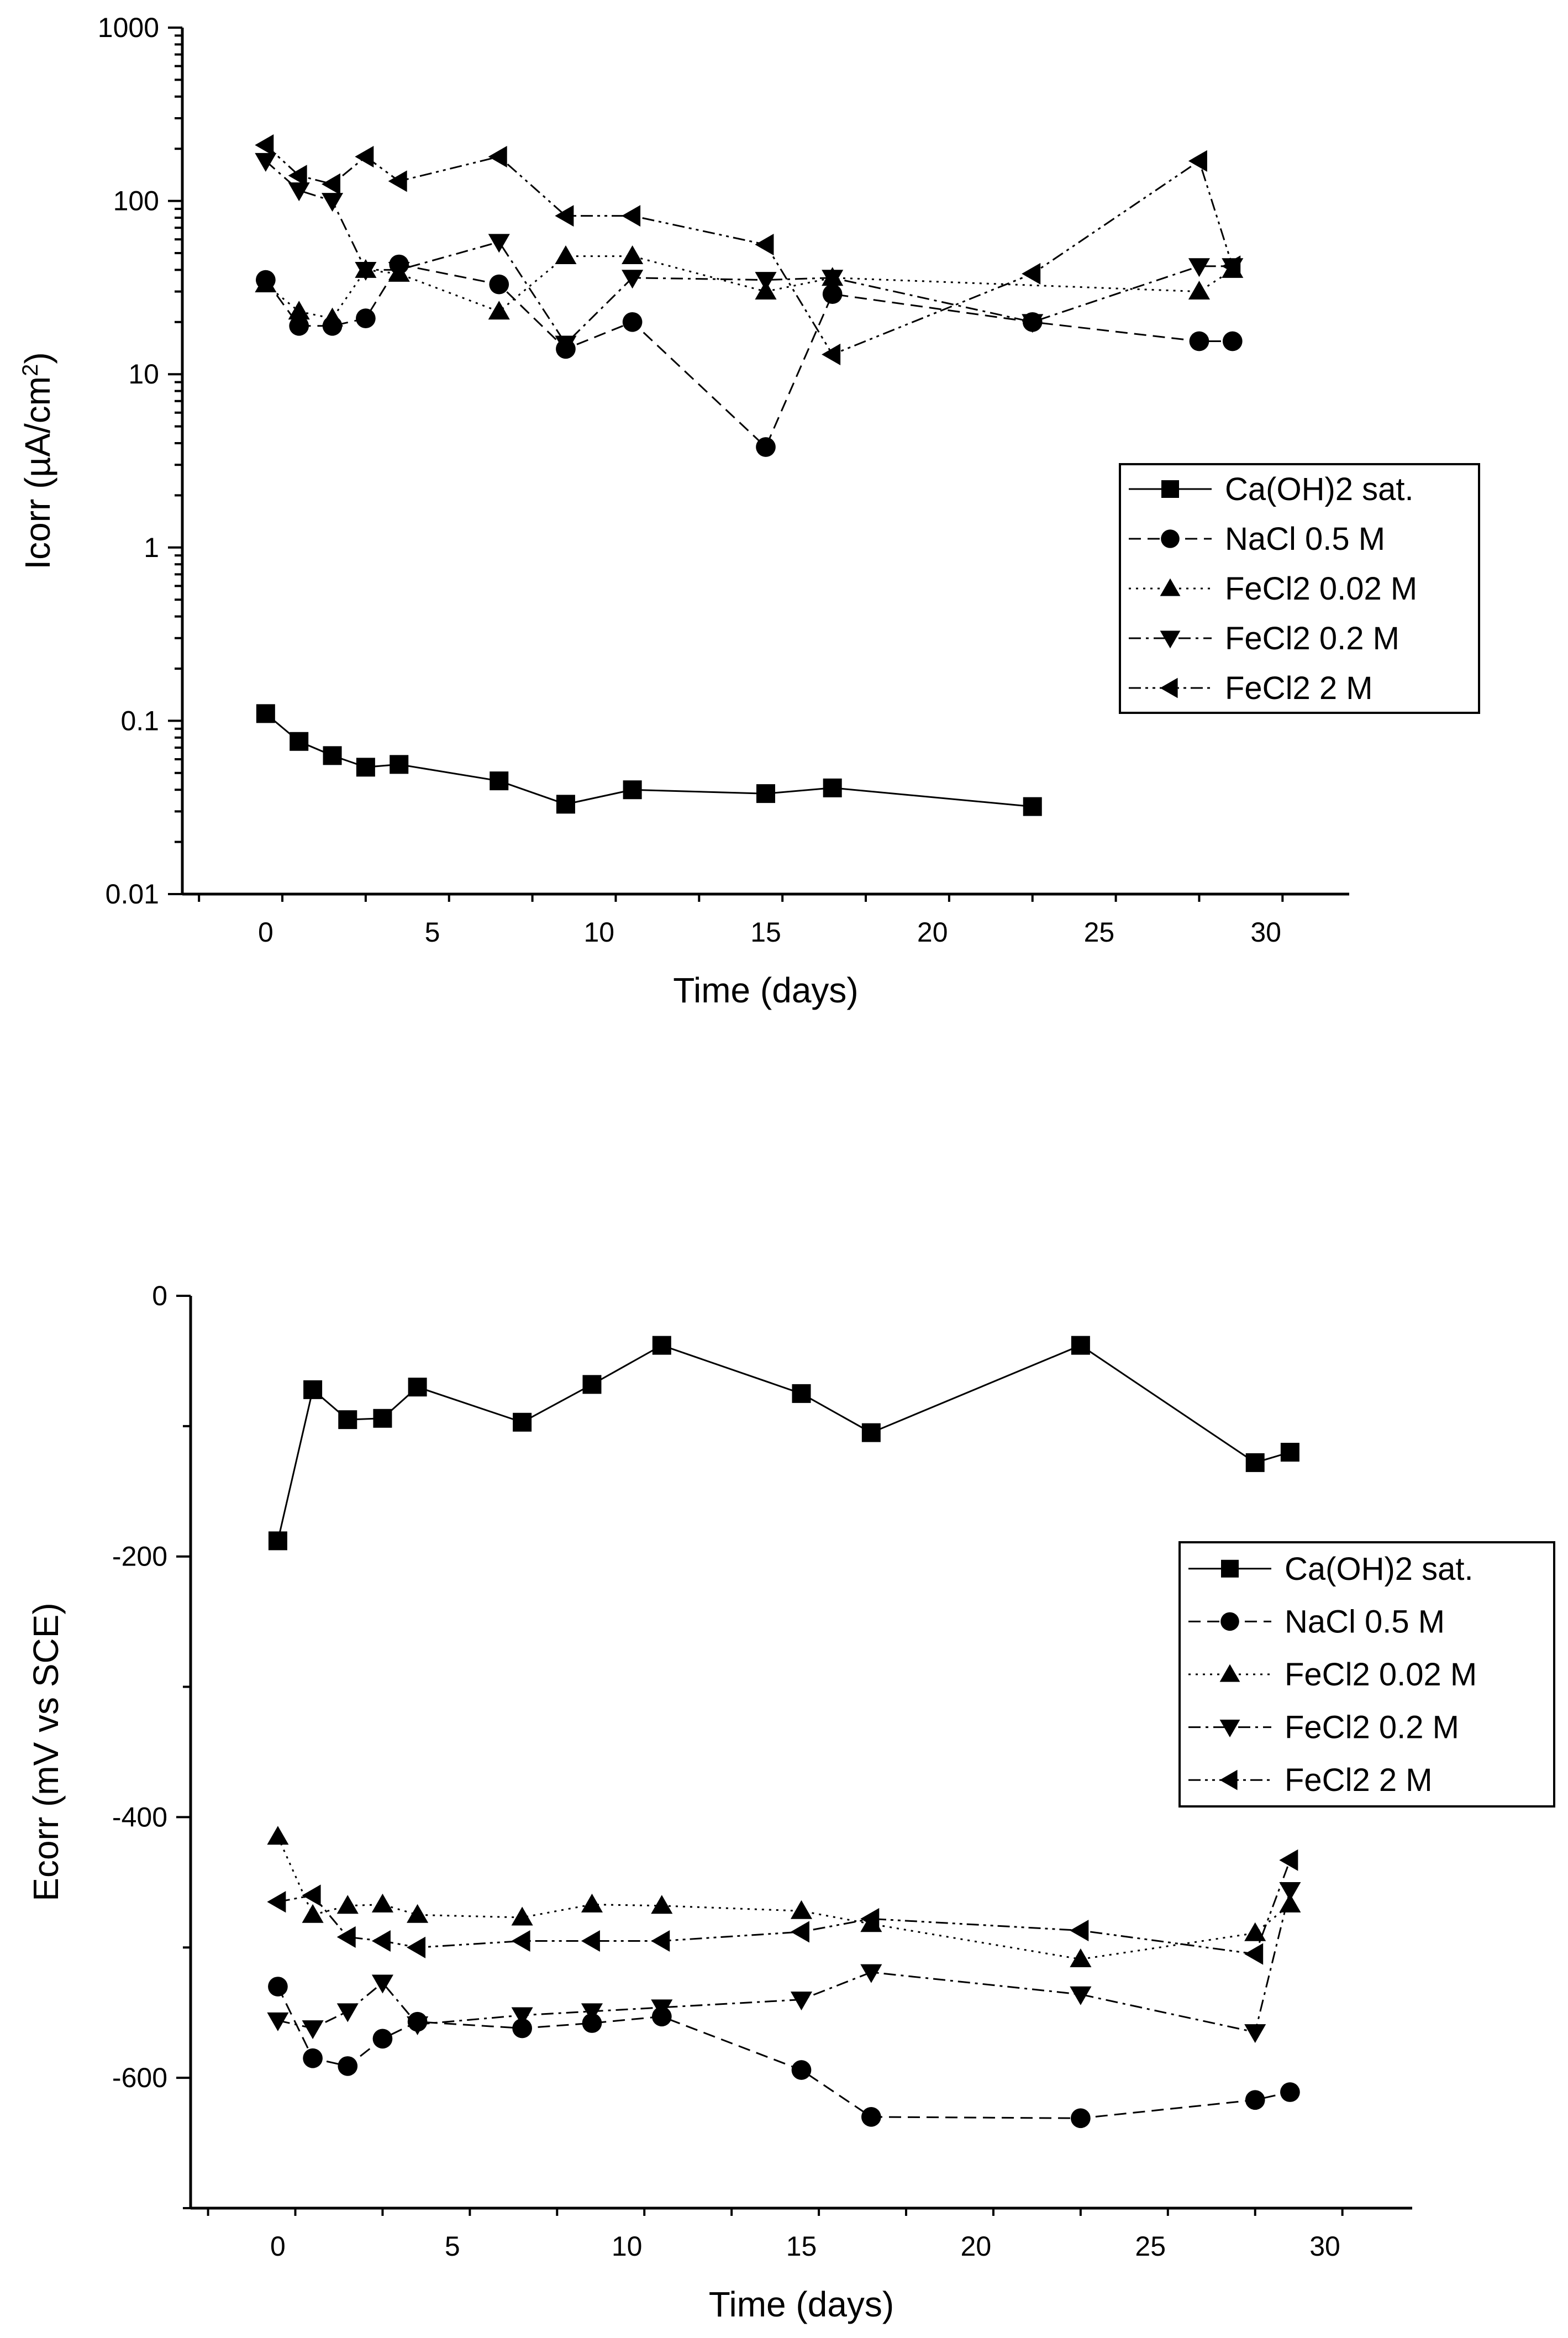 Image resolution: width=1568 pixels, height=2338 pixels. Describe the element at coordinates (139, 1556) in the screenshot. I see `y-tick-label: -200` at that location.